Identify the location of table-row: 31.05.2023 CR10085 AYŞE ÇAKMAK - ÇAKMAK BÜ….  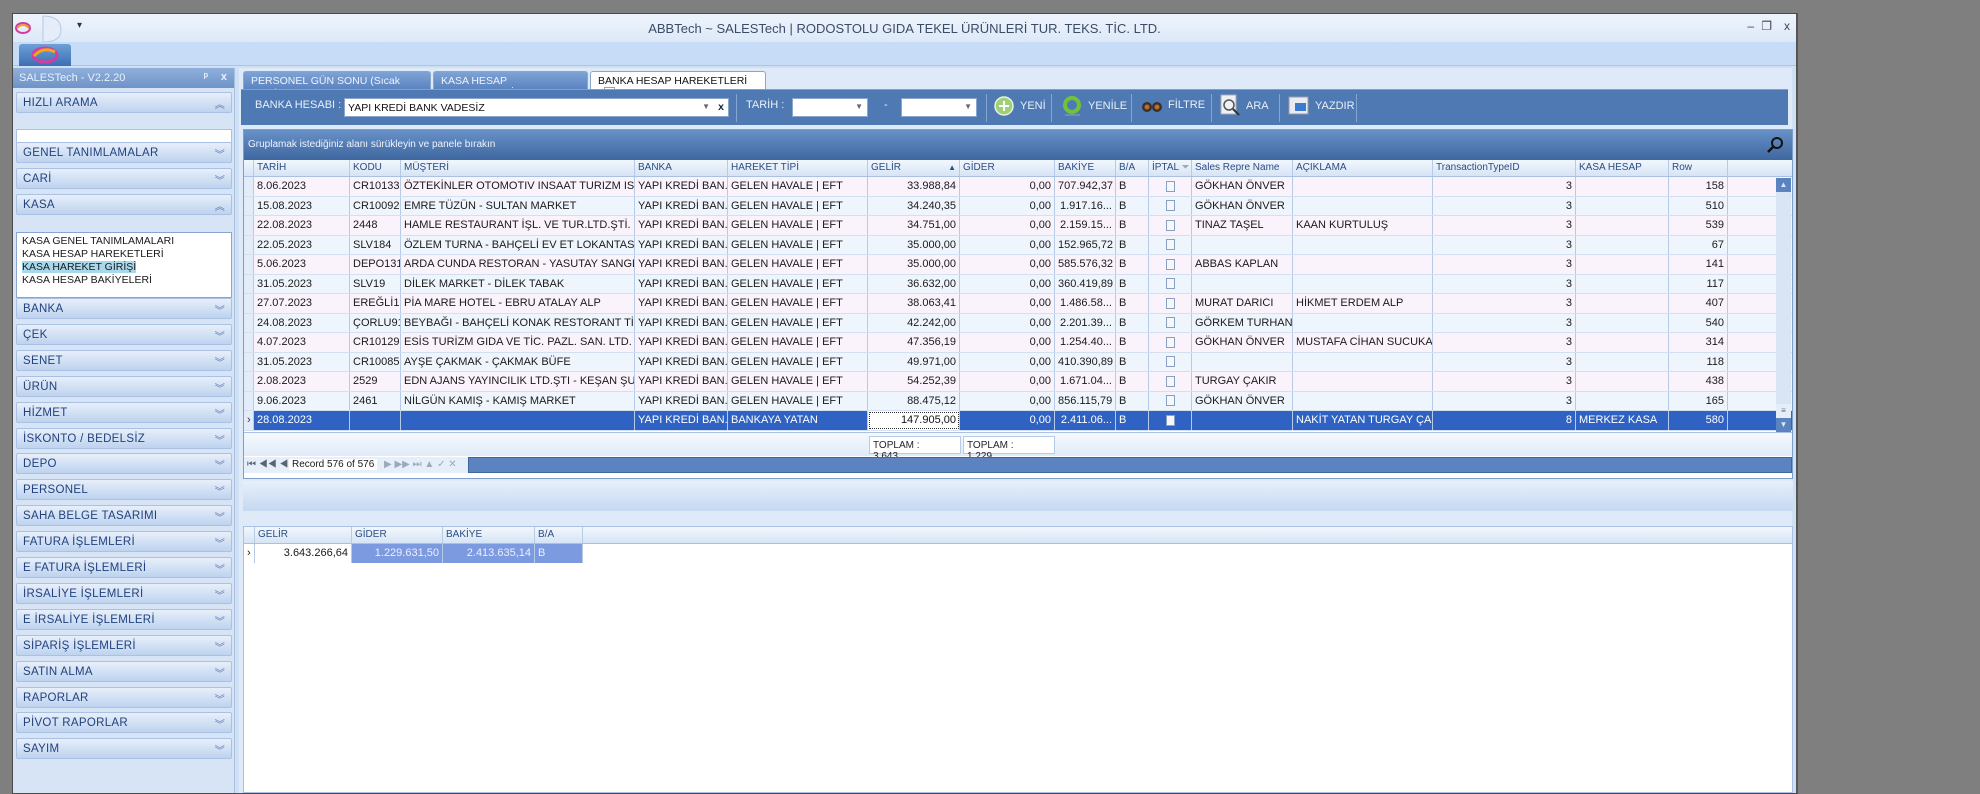
(1018, 362).